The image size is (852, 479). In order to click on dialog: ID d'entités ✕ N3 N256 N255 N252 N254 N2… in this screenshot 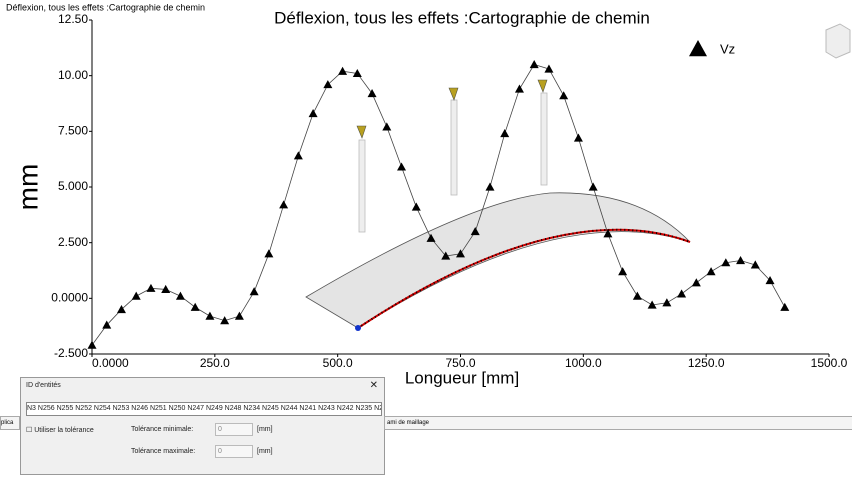, I will do `click(202, 426)`.